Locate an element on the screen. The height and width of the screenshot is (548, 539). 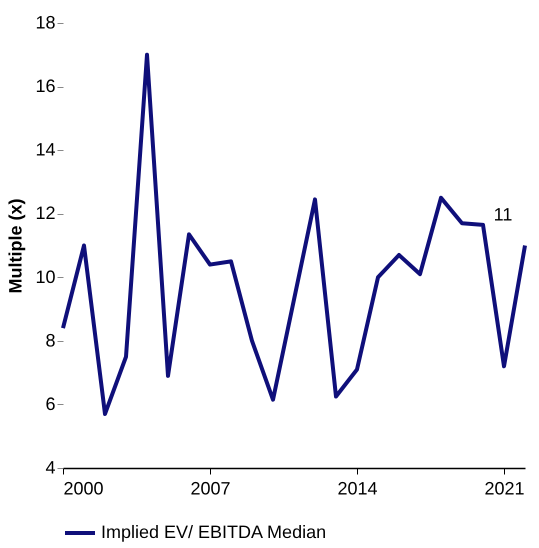
x-tick-label: 2014 is located at coordinates (357, 488).